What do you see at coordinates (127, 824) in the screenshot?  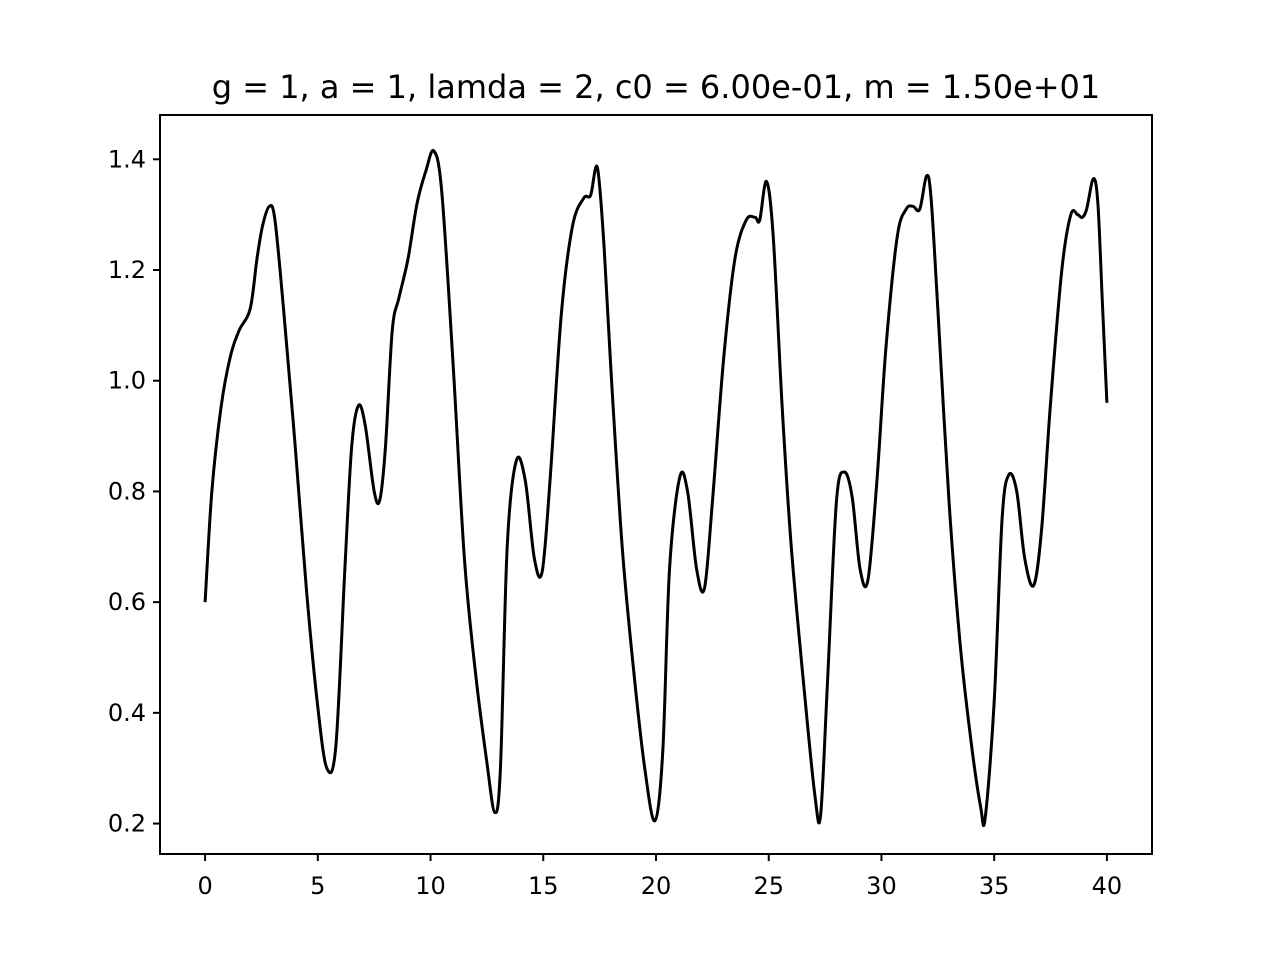 I see `y-tick-label: 0.2` at bounding box center [127, 824].